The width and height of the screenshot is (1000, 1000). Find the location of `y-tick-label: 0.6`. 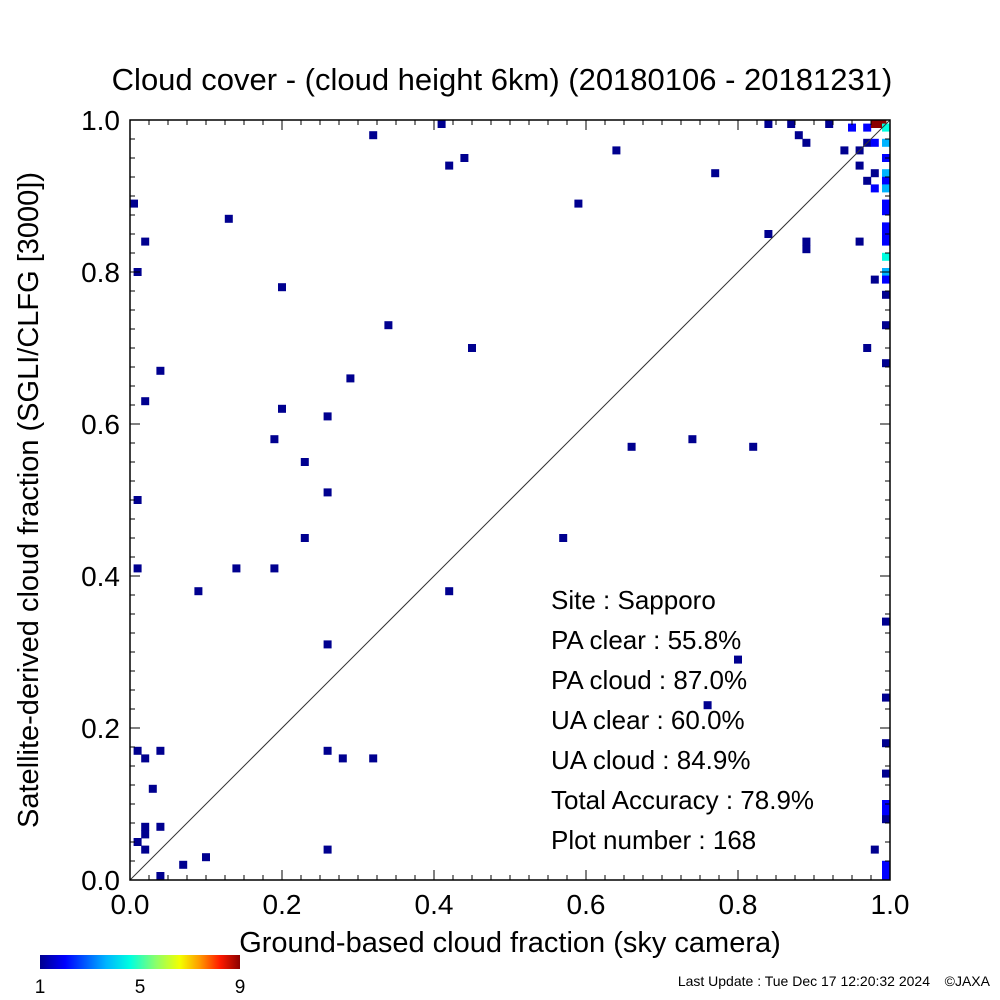

y-tick-label: 0.6 is located at coordinates (100, 424).